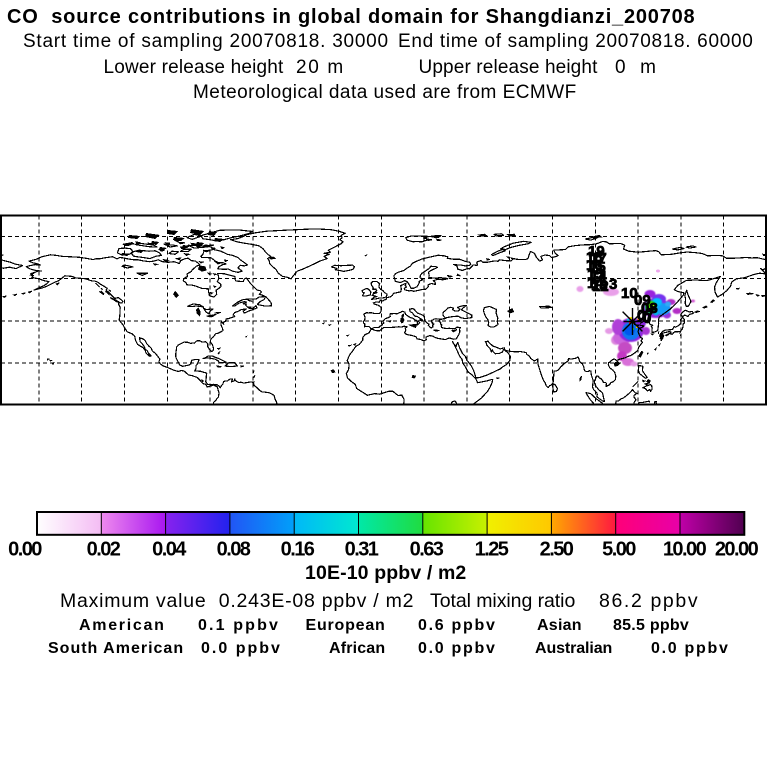  What do you see at coordinates (169, 550) in the screenshot?
I see `svg-text: 0.04` at bounding box center [169, 550].